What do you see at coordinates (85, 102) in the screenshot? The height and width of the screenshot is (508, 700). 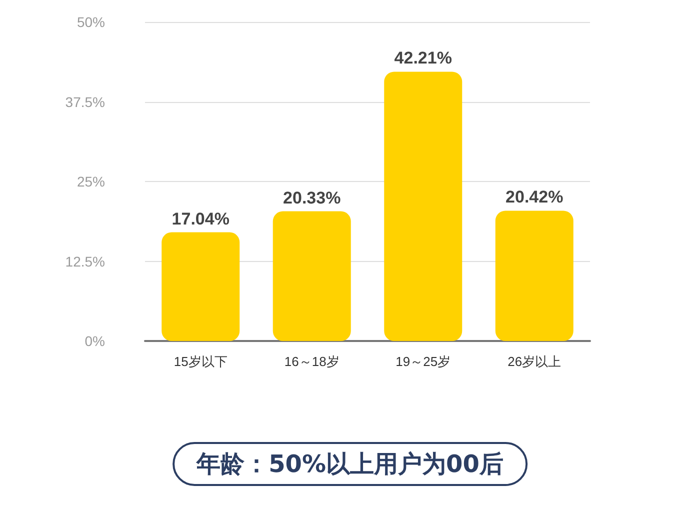 I see `y-tick-label: 37.5%` at bounding box center [85, 102].